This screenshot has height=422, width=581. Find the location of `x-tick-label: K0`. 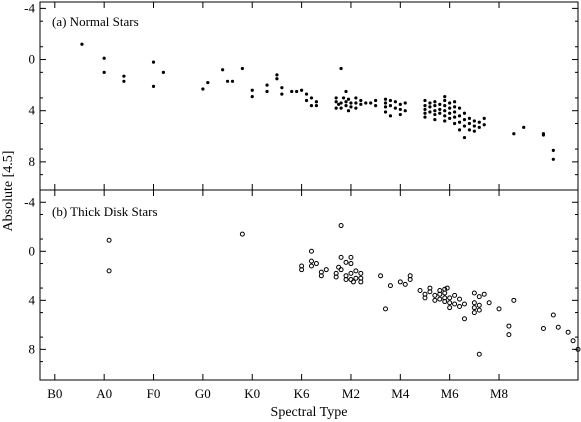

x-tick-label: K0 is located at coordinates (252, 393).